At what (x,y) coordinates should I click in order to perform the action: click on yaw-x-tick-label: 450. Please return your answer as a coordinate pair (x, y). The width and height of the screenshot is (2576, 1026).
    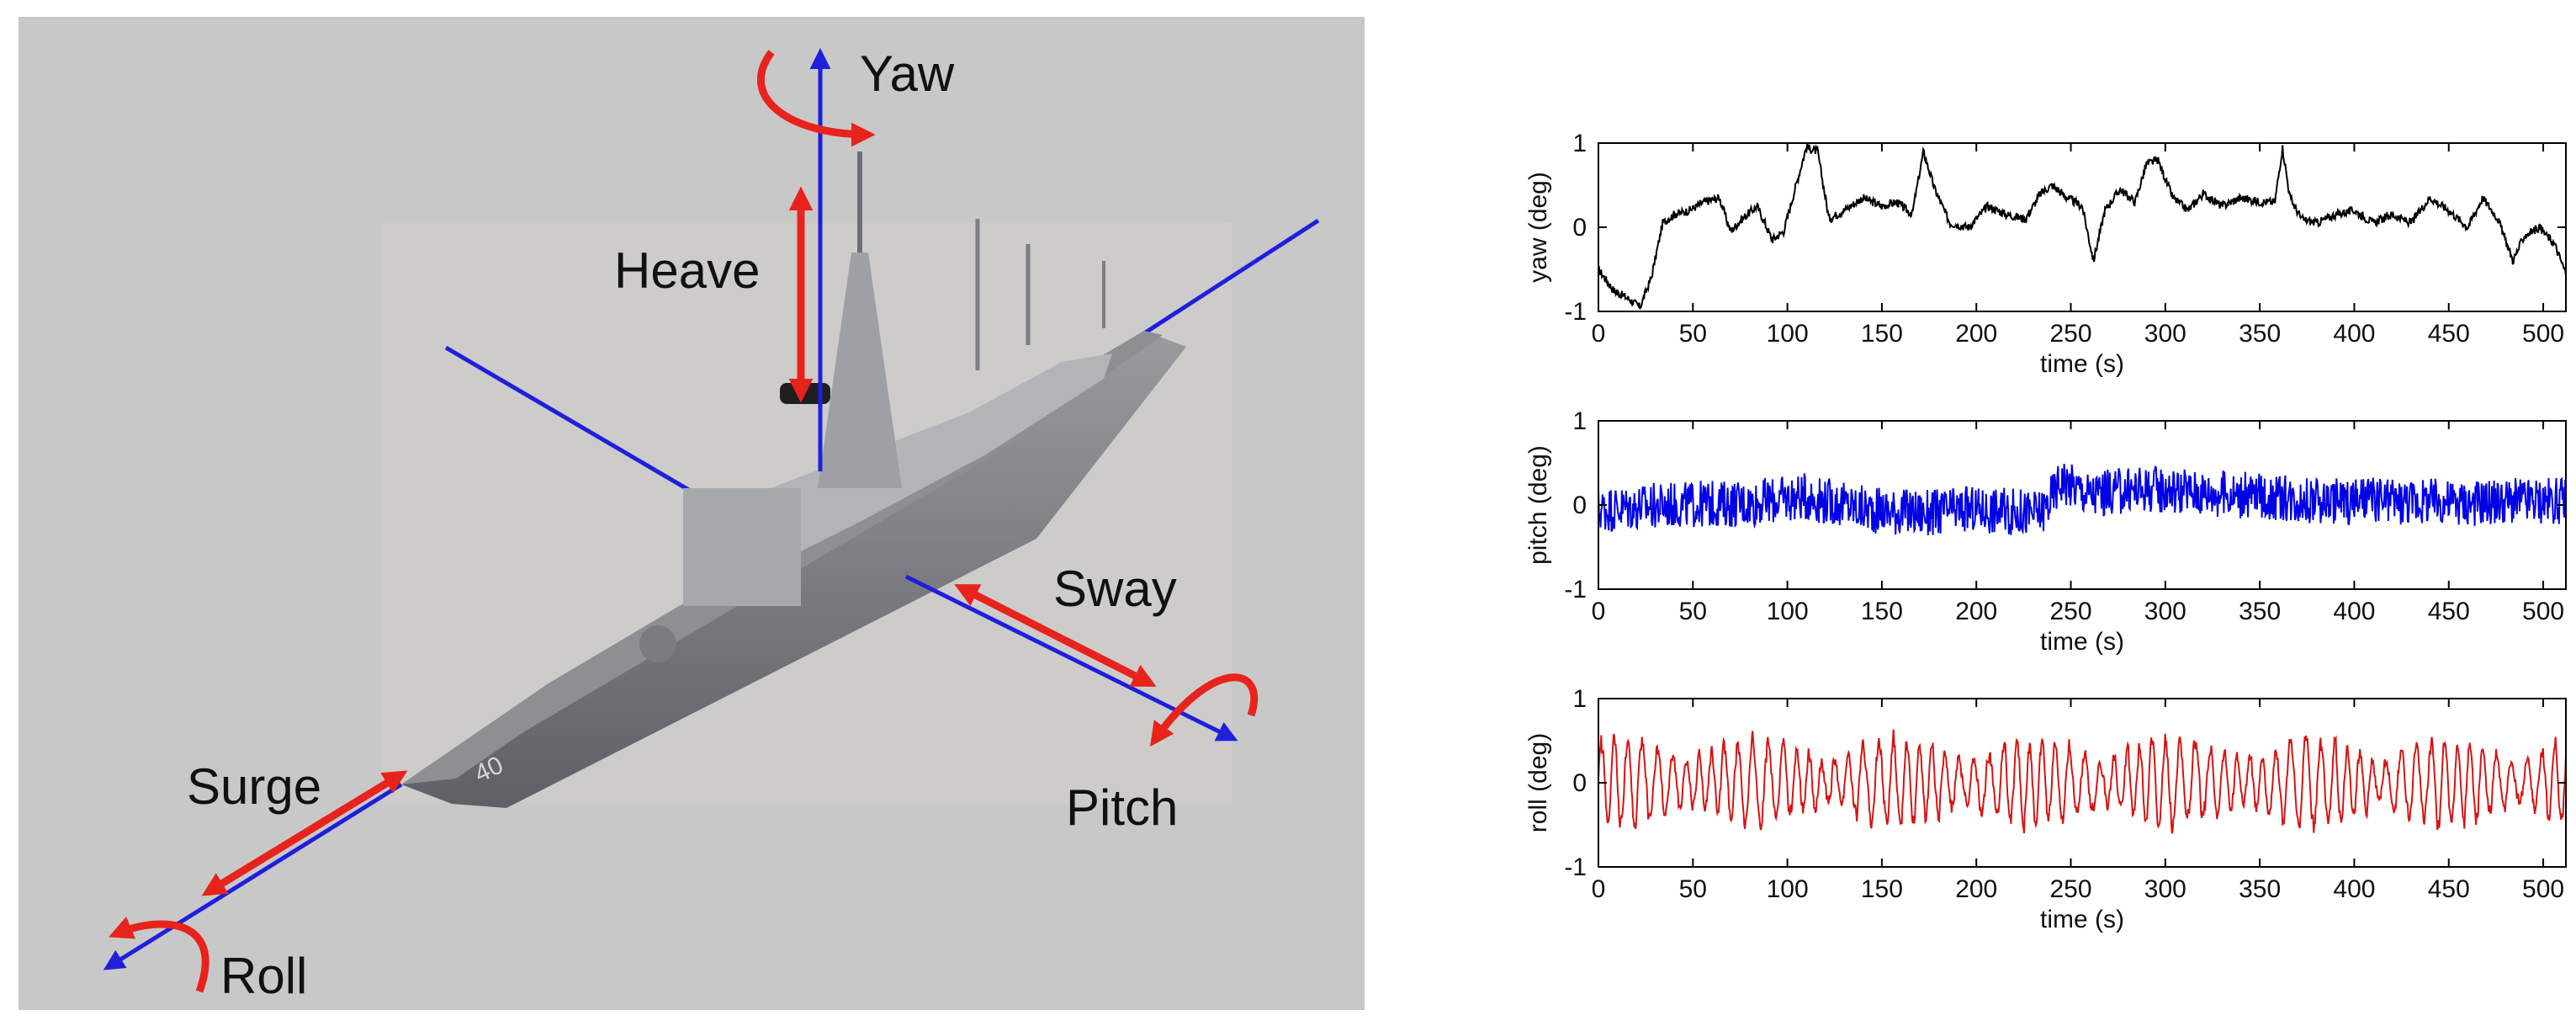
    Looking at the image, I should click on (2449, 334).